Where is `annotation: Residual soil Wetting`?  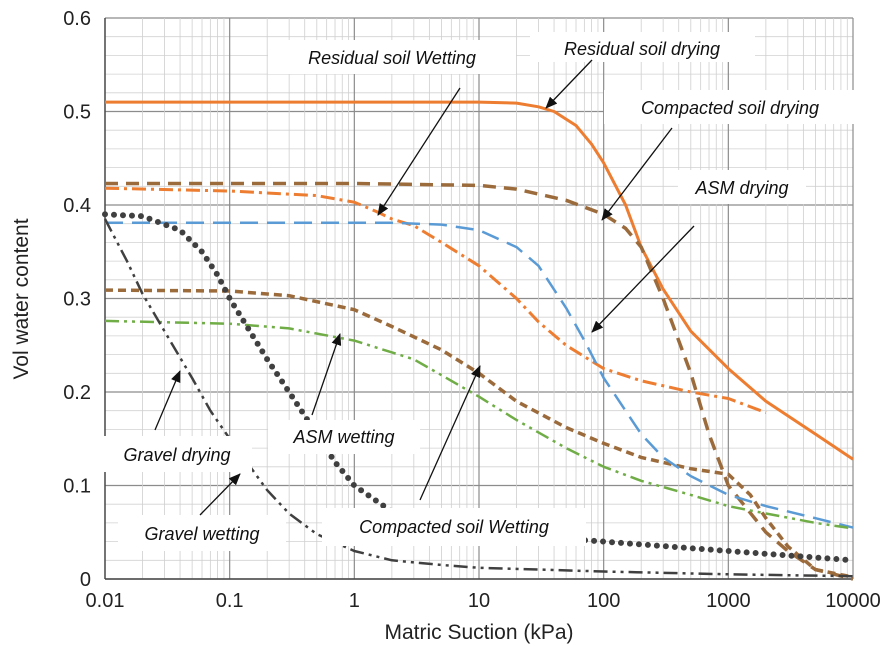
annotation: Residual soil Wetting is located at coordinates (392, 128).